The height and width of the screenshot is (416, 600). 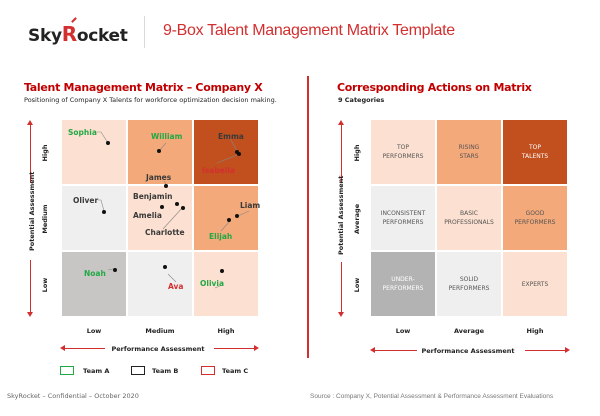 I want to click on talent-marker-william, so click(x=159, y=151).